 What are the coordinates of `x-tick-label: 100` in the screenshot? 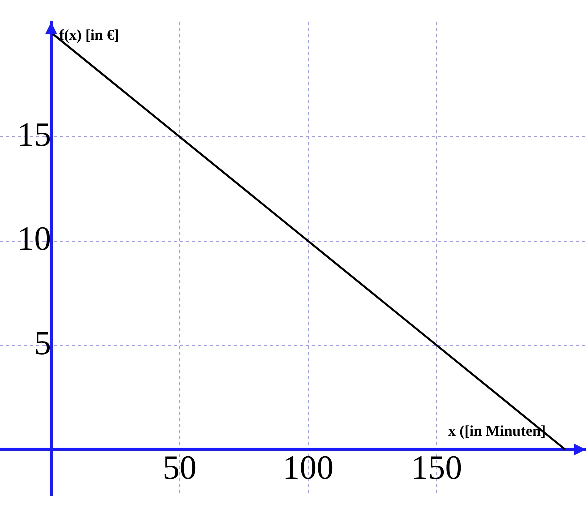 It's located at (308, 469).